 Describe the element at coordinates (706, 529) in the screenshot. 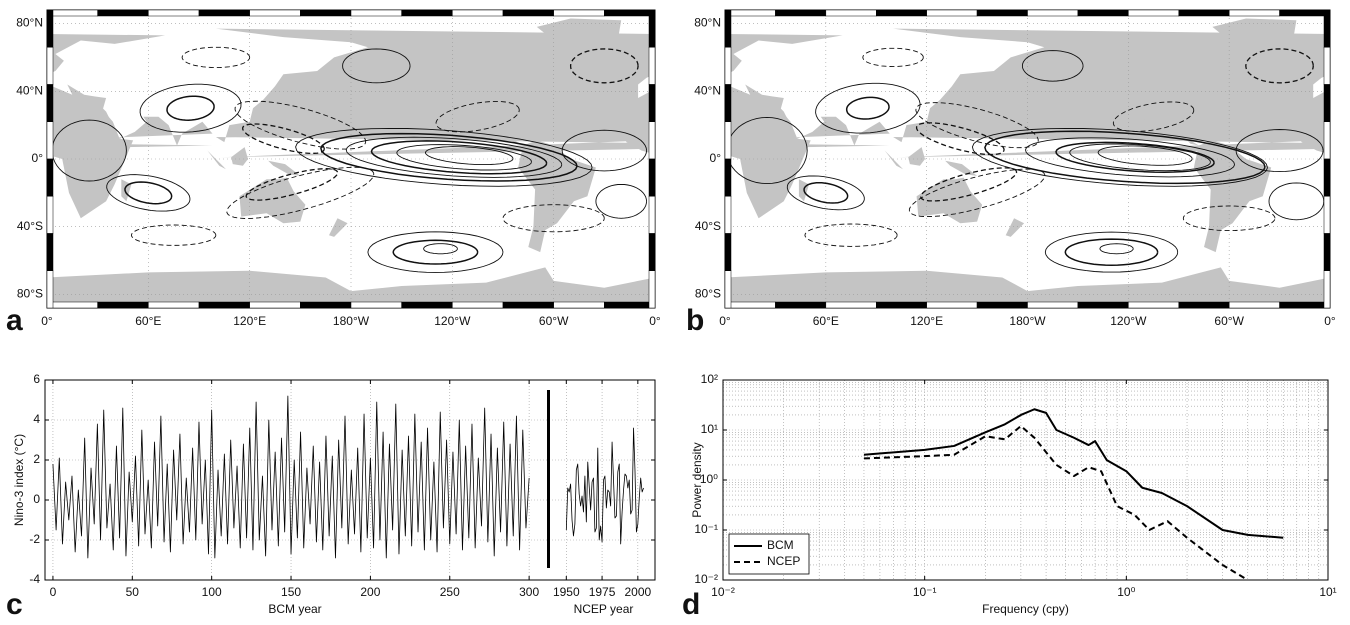

I see `y-tick-label: 10⁻¹` at that location.